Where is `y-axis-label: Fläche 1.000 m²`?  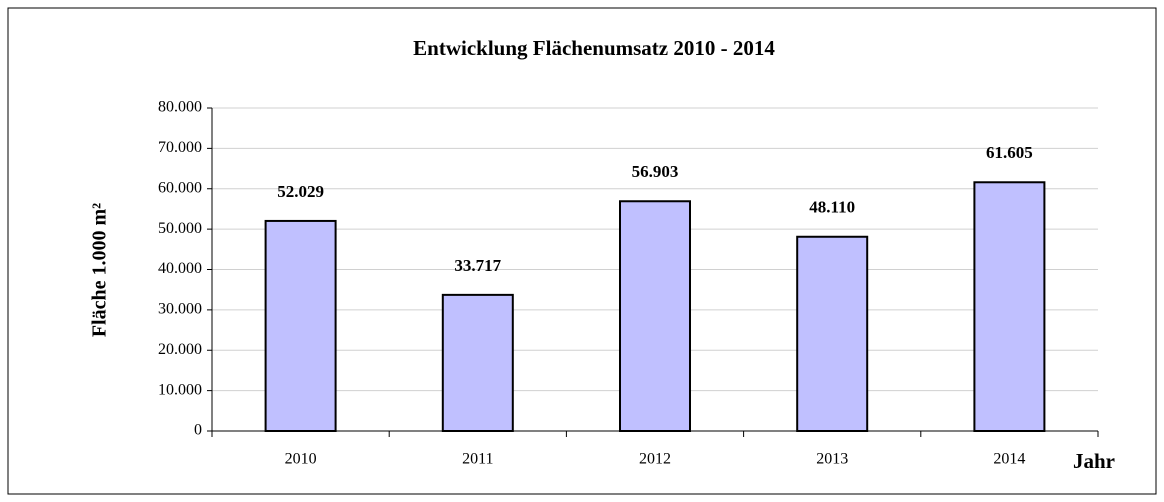 y-axis-label: Fläche 1.000 m² is located at coordinates (100, 270).